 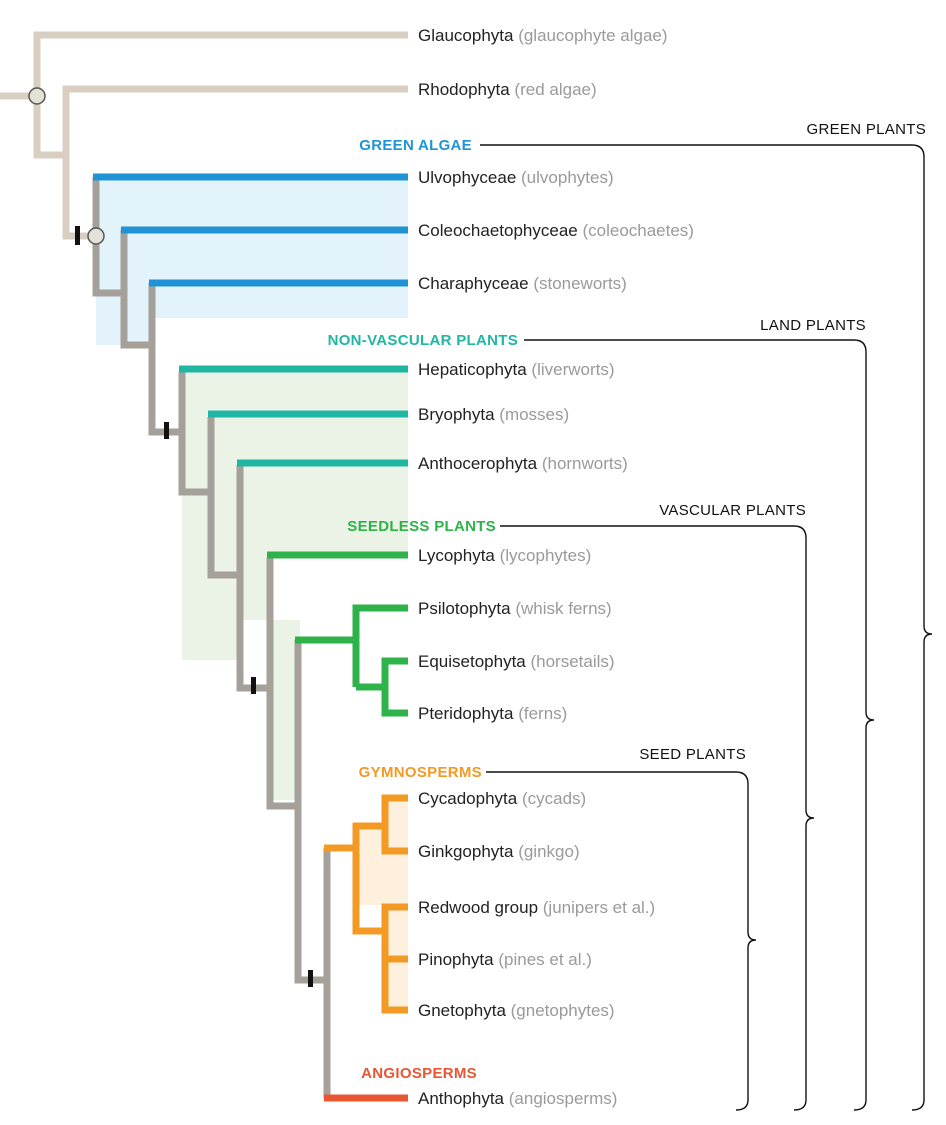 I want to click on outgroup-branches, so click(x=204, y=135).